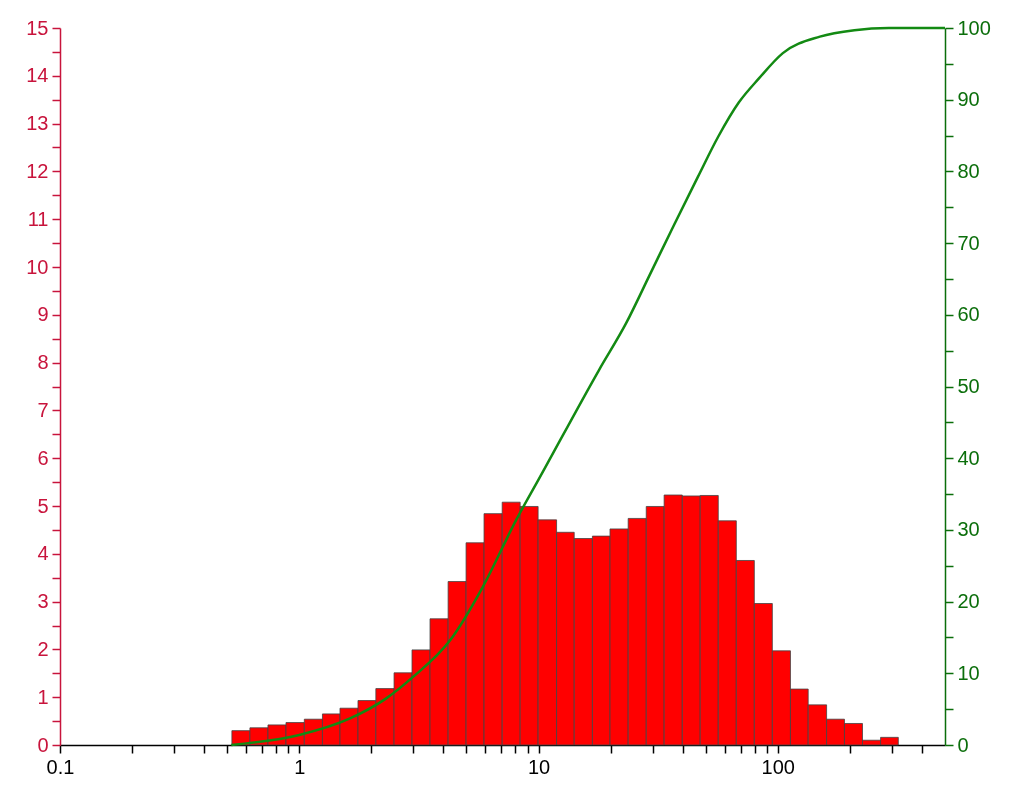 This screenshot has height=794, width=1014. What do you see at coordinates (37, 170) in the screenshot?
I see `y-tick-label: 12` at bounding box center [37, 170].